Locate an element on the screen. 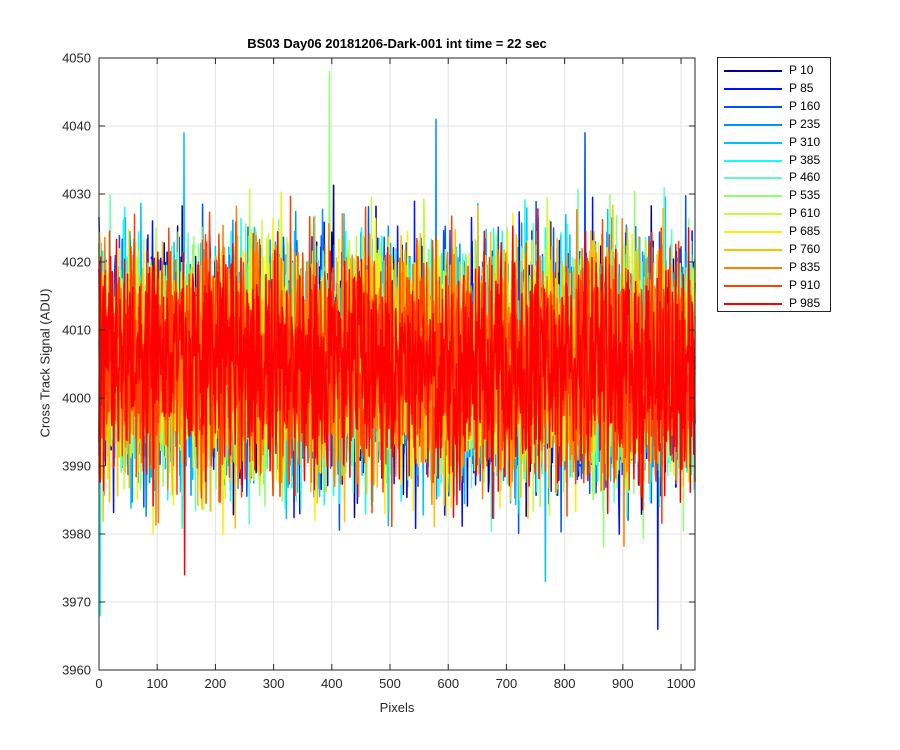 The image size is (900, 750). legend-item: P 460 is located at coordinates (774, 178).